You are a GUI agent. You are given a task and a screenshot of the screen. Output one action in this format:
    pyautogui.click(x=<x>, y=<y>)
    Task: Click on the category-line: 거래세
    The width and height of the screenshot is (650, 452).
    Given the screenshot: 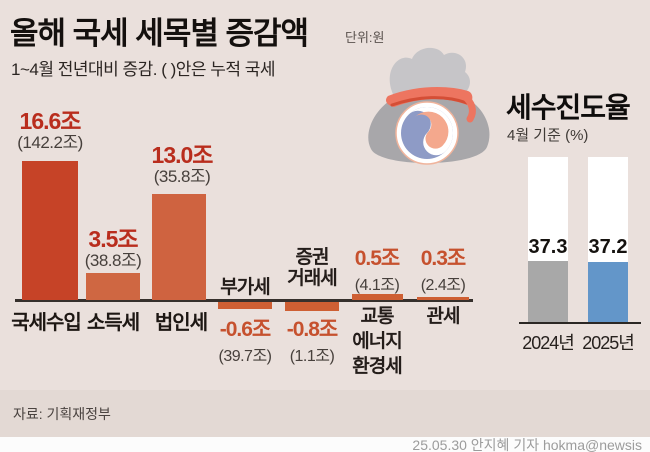 What is the action you would take?
    pyautogui.click(x=312, y=278)
    